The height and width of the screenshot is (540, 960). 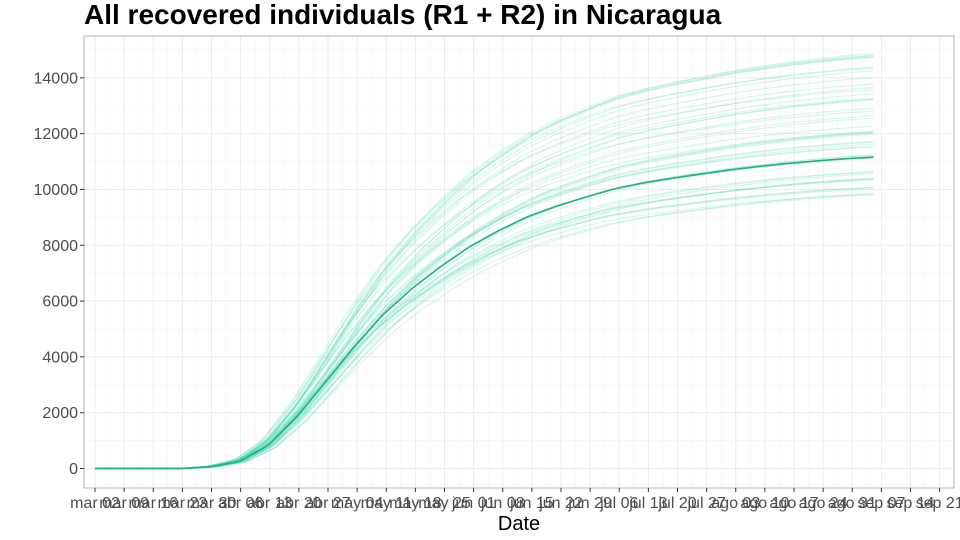 I want to click on x-tick-label: mar 09, so click(x=124, y=503).